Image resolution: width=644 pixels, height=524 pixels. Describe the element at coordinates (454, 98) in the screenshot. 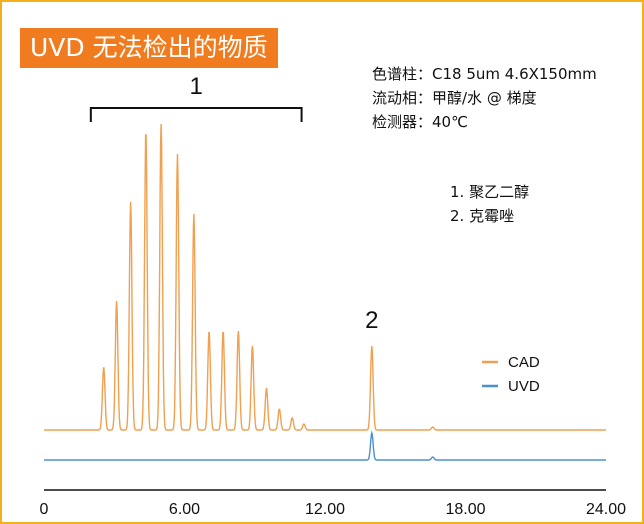

I see `mobile-phase-info: 流动相：甲醇/水 @ 梯度` at that location.